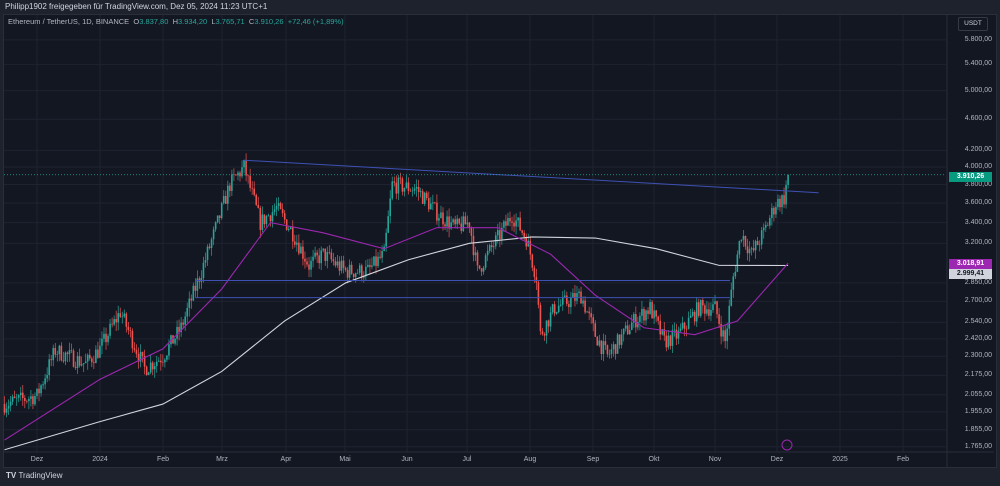  I want to click on symbol-name: Ethereum / TetherUS, 1D, BINANCE, so click(69, 21).